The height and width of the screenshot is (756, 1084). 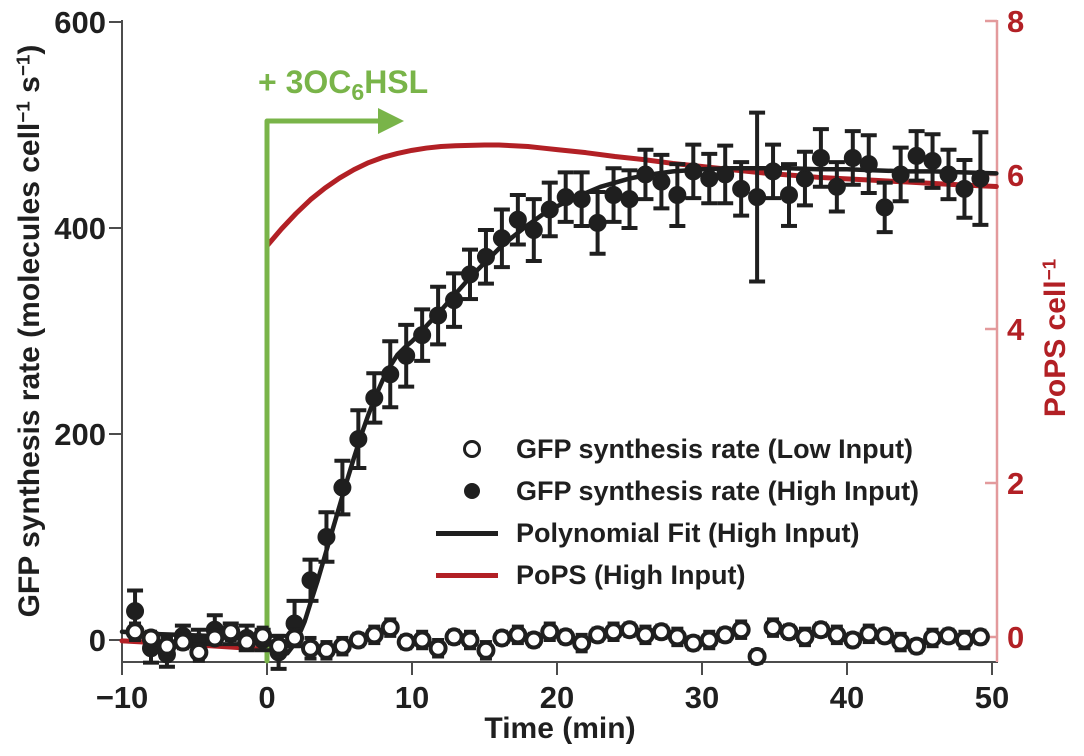 What do you see at coordinates (472, 449) in the screenshot?
I see `open-circle-marker-icon` at bounding box center [472, 449].